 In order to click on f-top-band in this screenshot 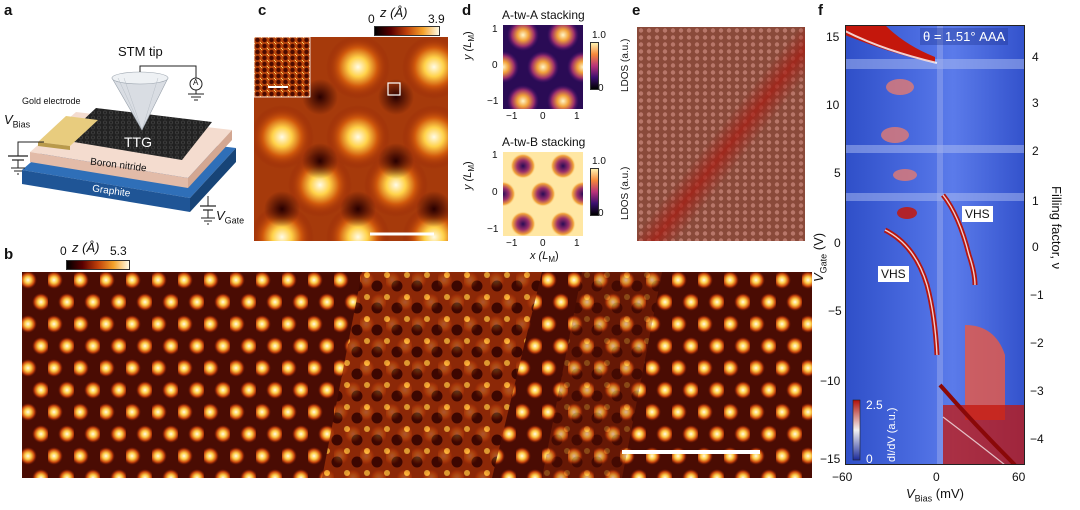, I will do `click(890, 44)`.